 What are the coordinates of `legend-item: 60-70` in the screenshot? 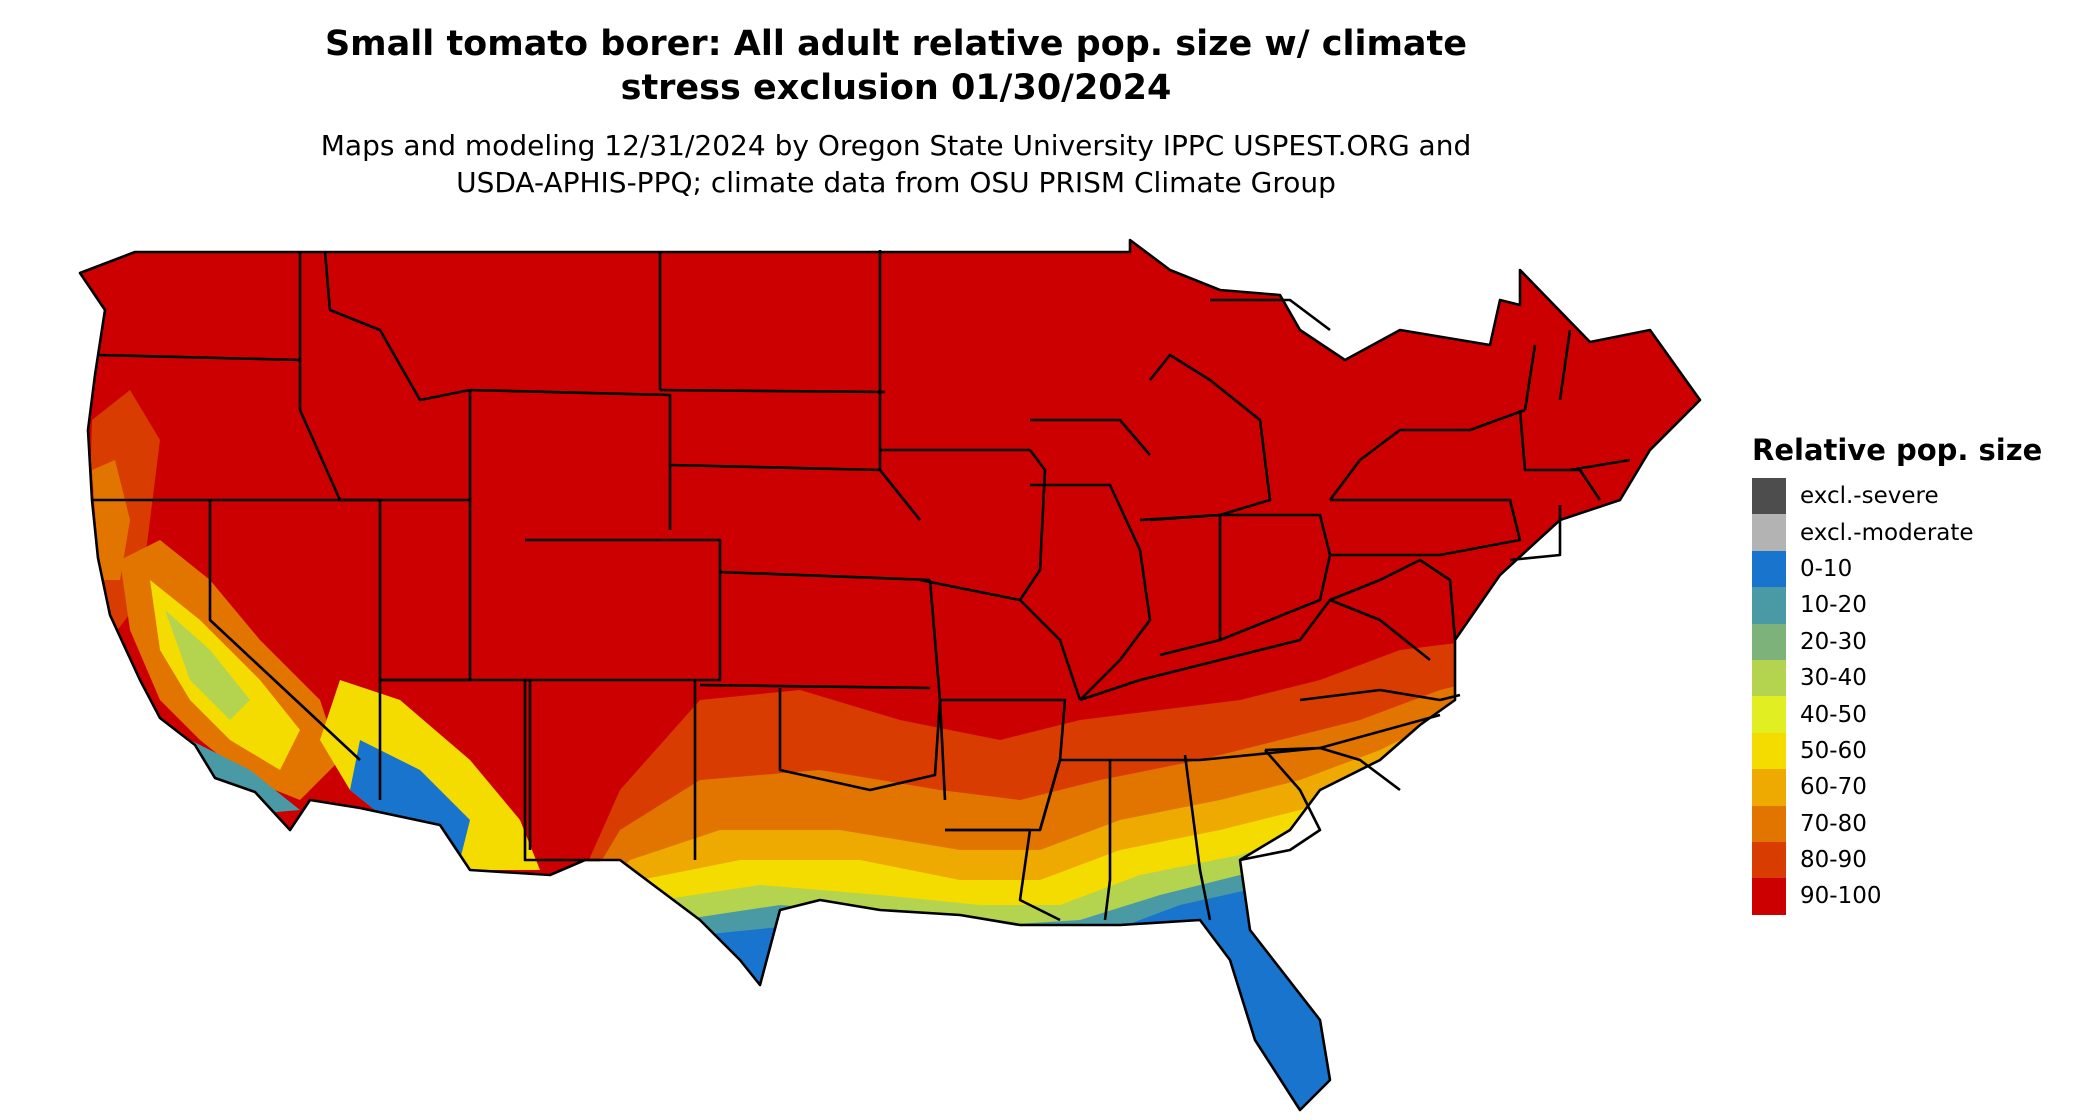 It's located at (1897, 787).